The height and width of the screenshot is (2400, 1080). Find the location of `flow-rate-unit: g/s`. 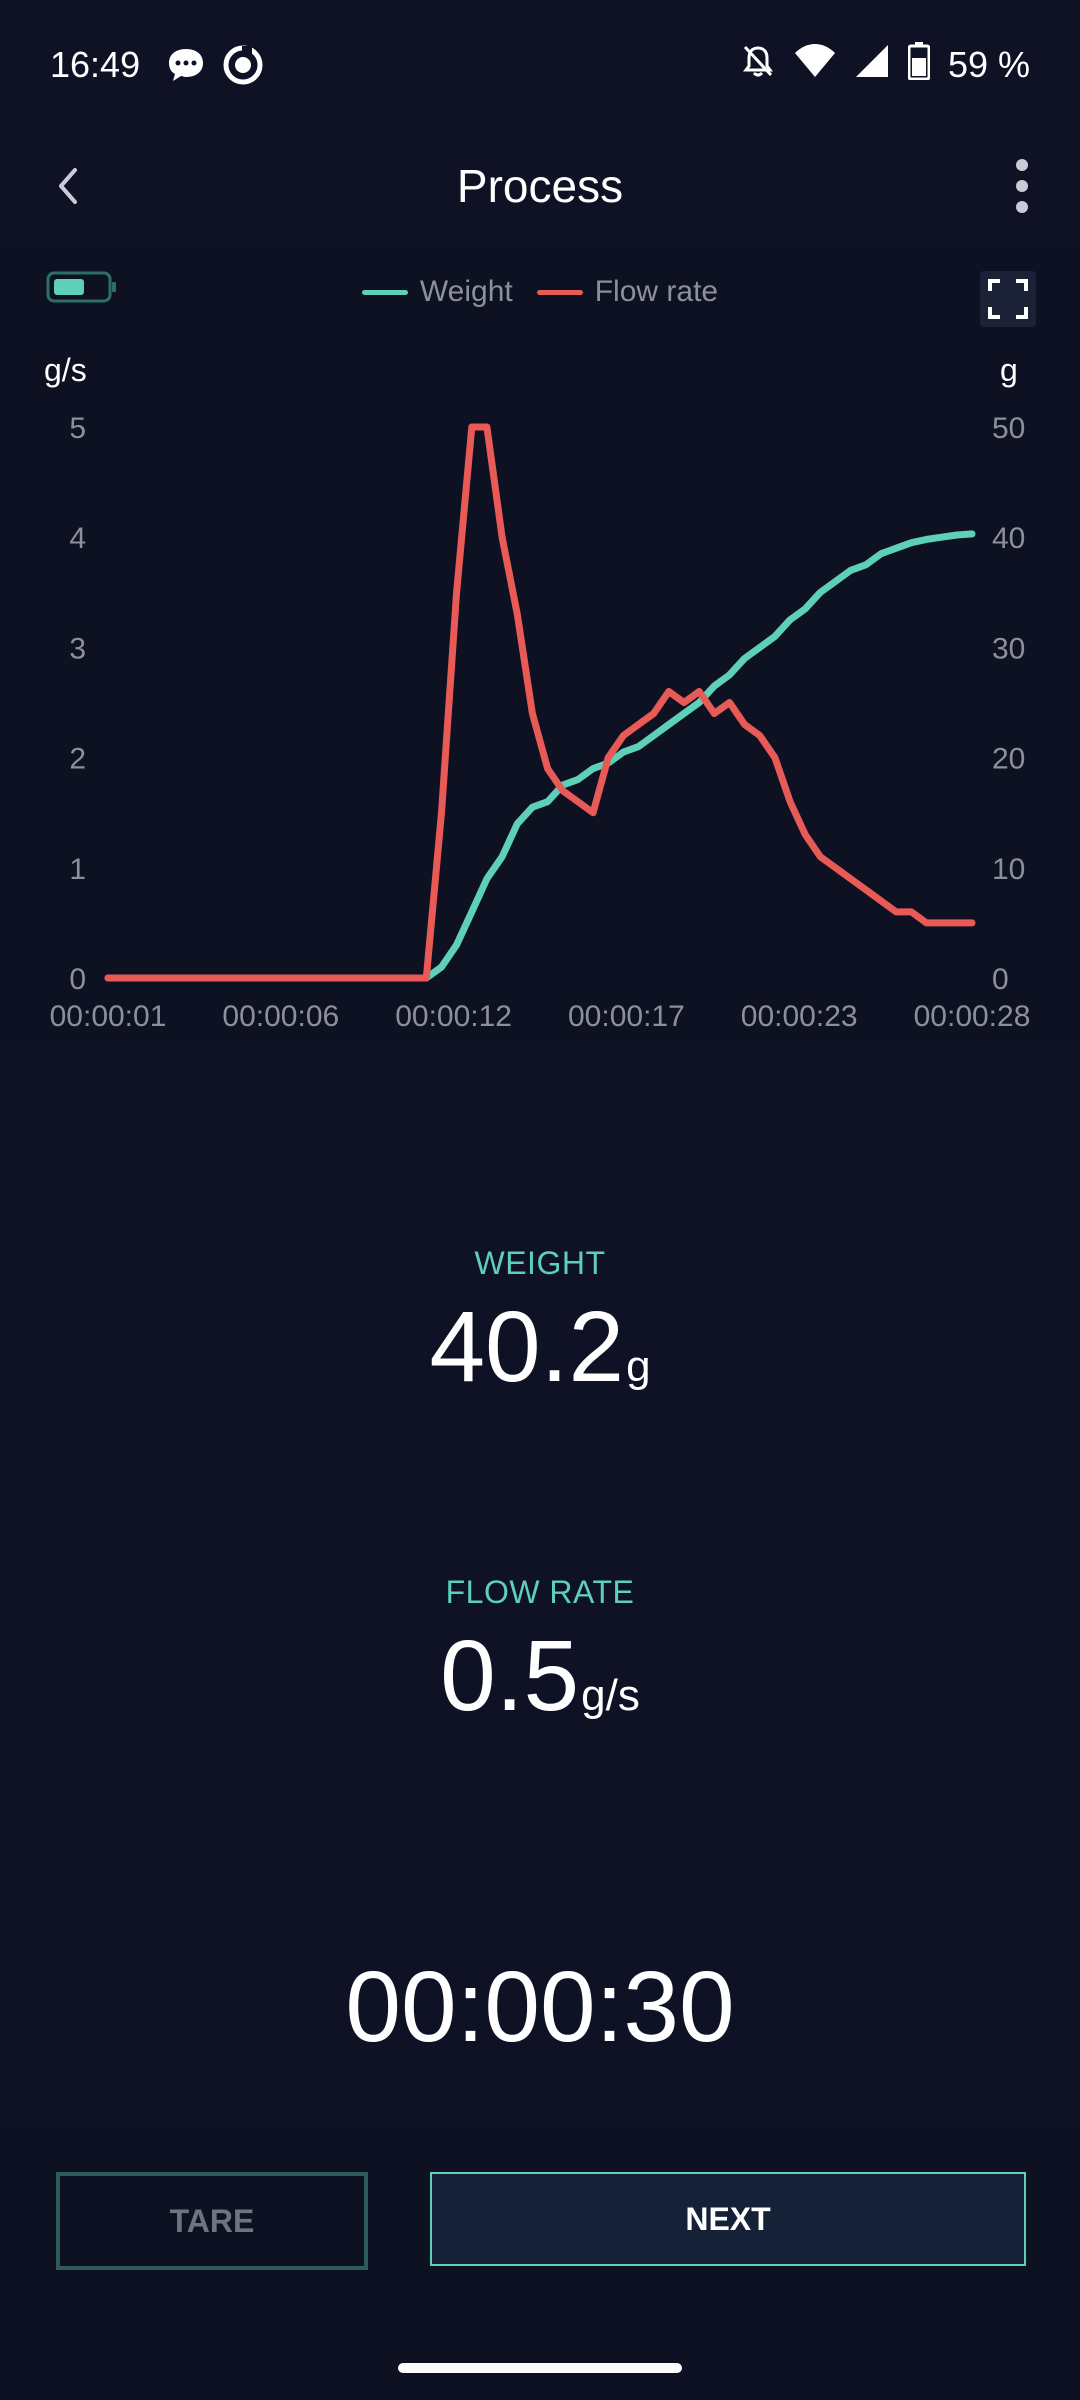

flow-rate-unit: g/s is located at coordinates (610, 1695).